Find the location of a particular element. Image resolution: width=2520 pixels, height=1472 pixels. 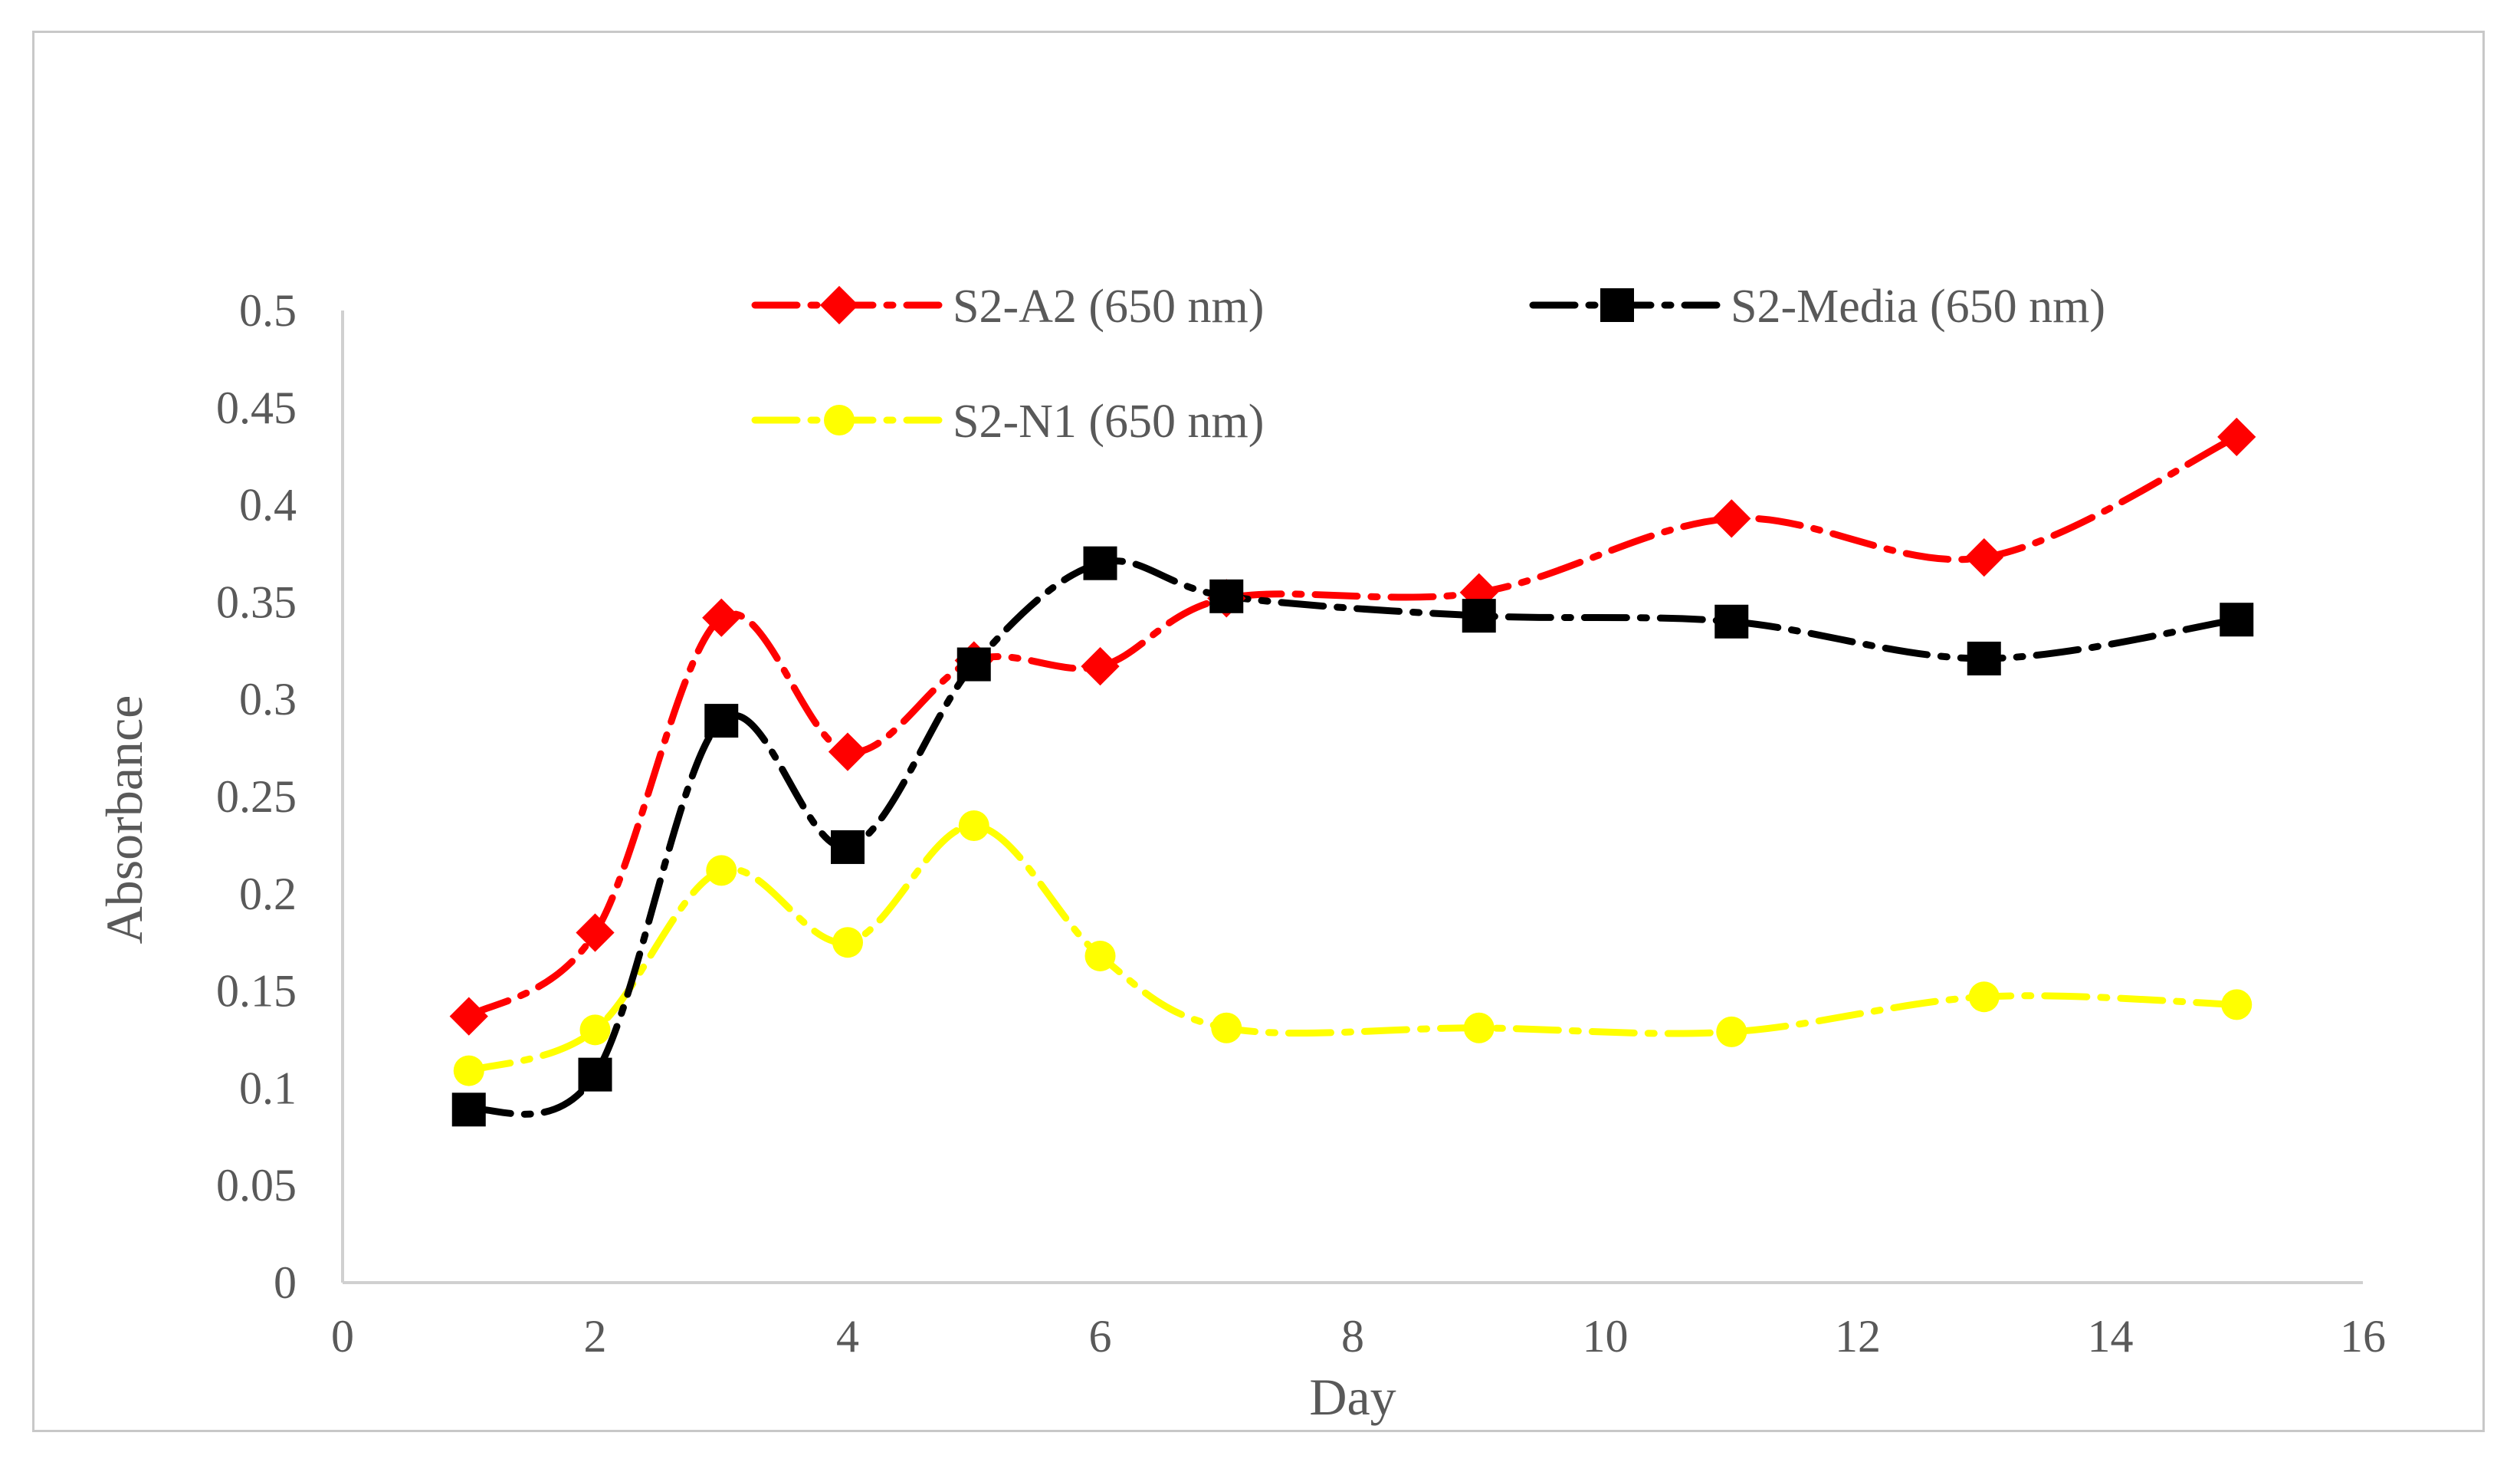

y-tick-label: 0.1 is located at coordinates (268, 1088).